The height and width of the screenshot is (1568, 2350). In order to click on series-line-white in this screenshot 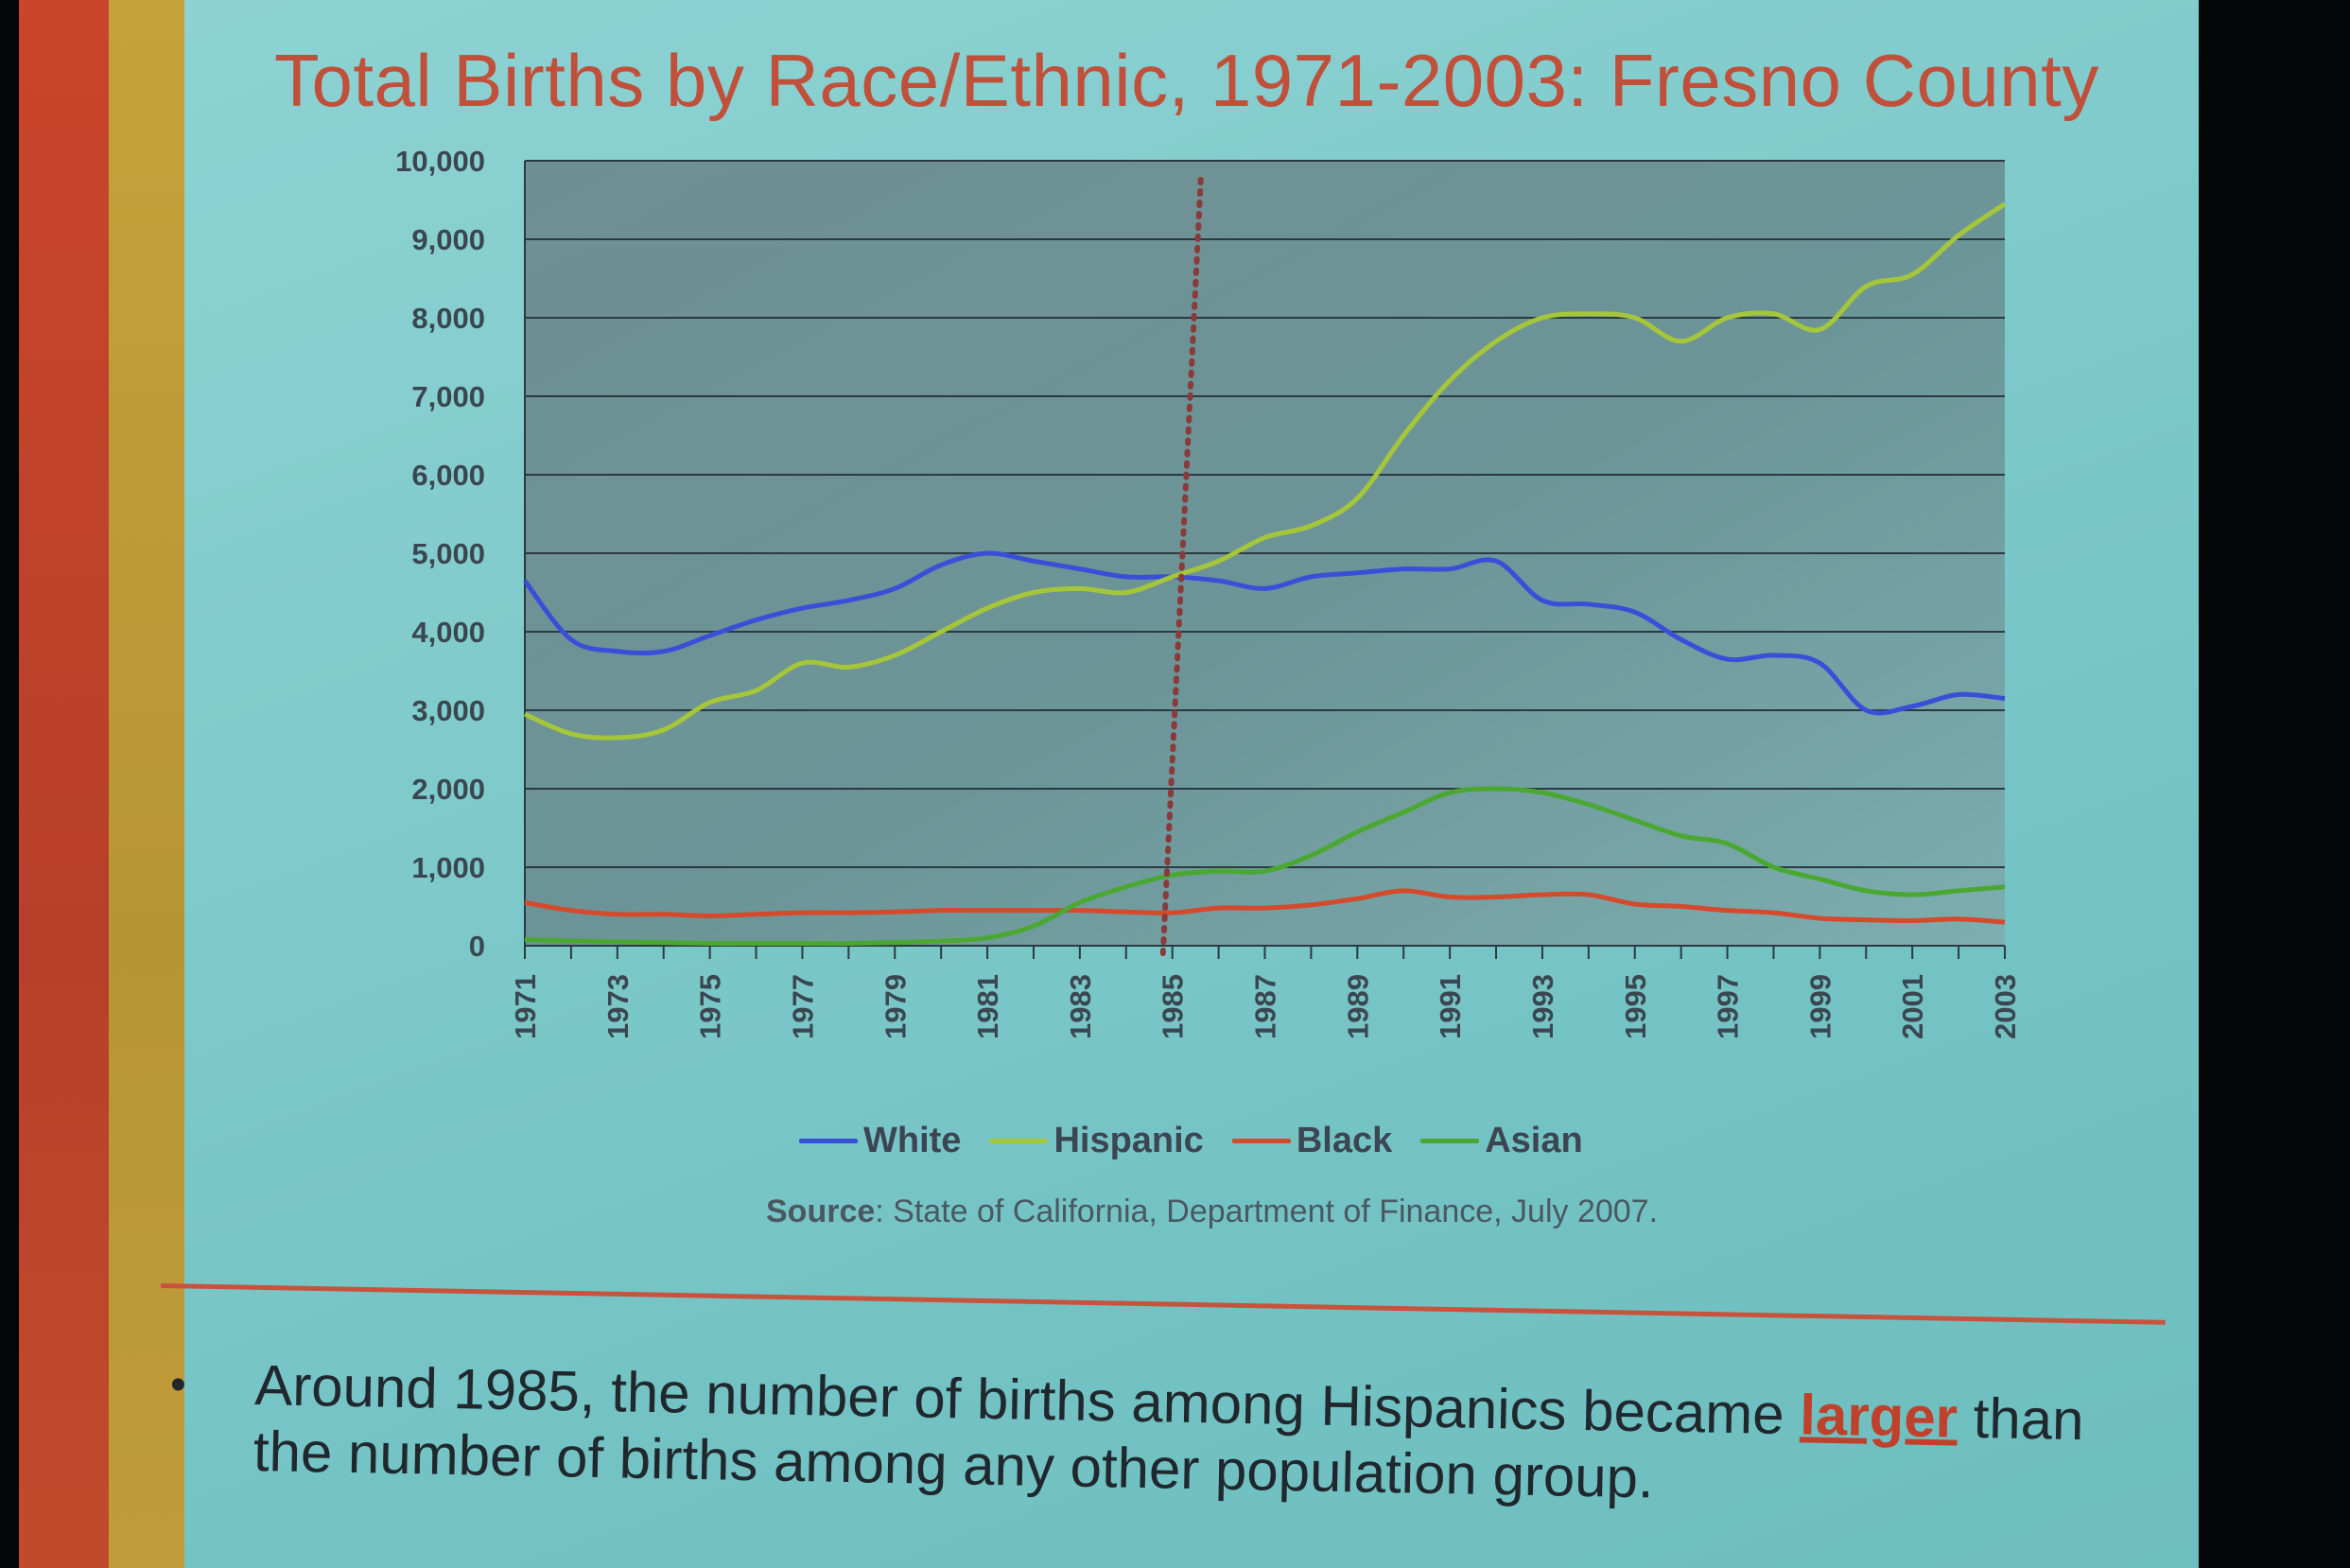, I will do `click(1264, 633)`.